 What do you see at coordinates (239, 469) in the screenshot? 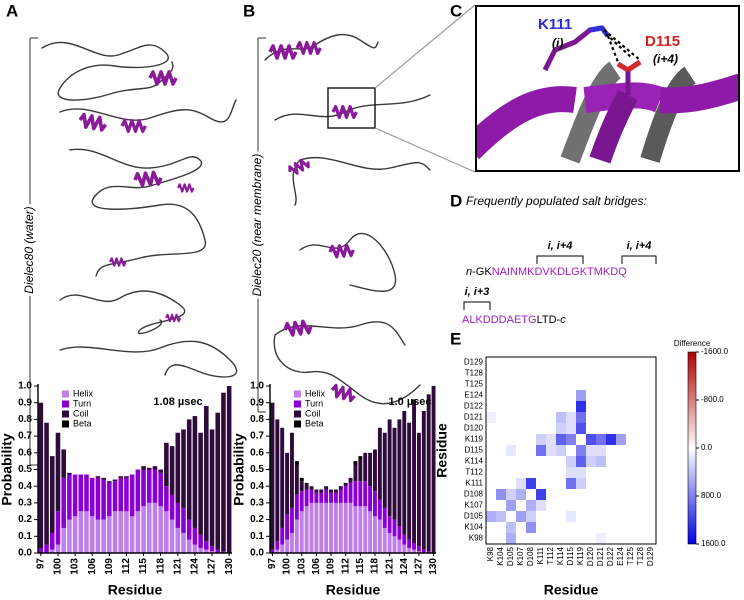
I see `y-axis-title: Probability` at bounding box center [239, 469].